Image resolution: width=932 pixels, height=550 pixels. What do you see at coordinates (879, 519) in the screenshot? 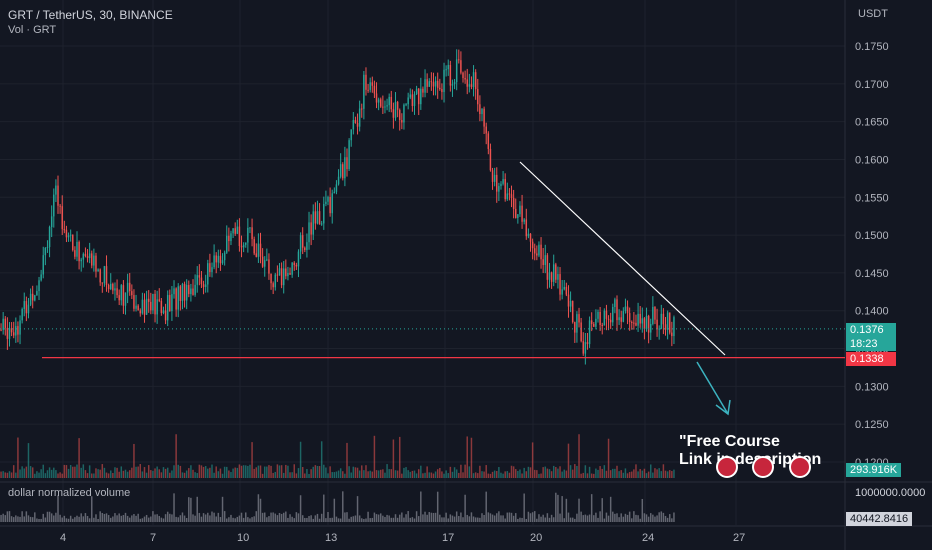
I see `indicator-value-badge: 40442.8416` at bounding box center [879, 519].